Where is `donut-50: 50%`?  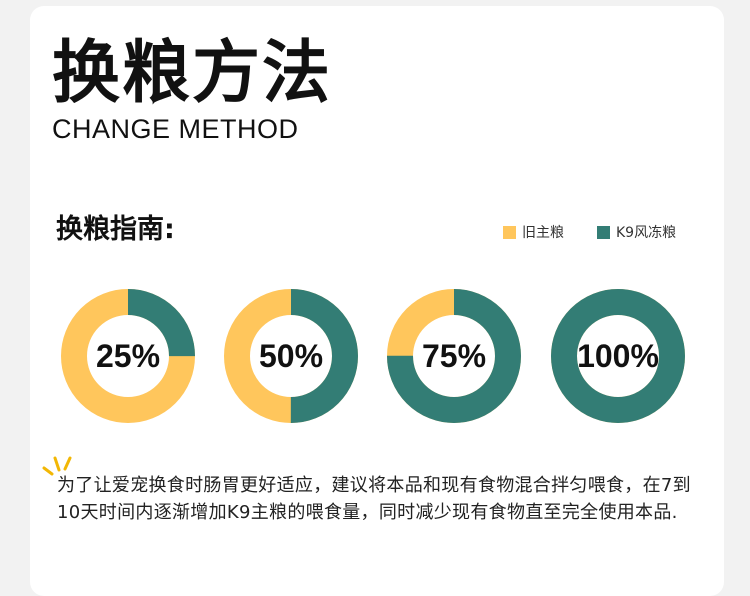 donut-50: 50% is located at coordinates (291, 356).